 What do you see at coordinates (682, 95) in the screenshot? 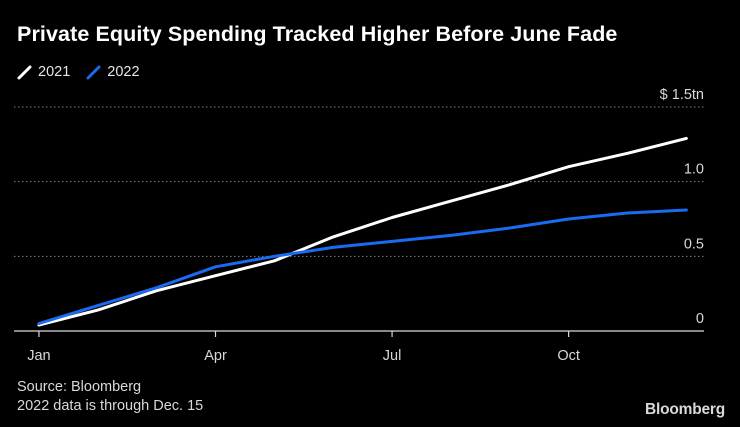
I see `y-tick-label: $ 1.5tn` at bounding box center [682, 95].